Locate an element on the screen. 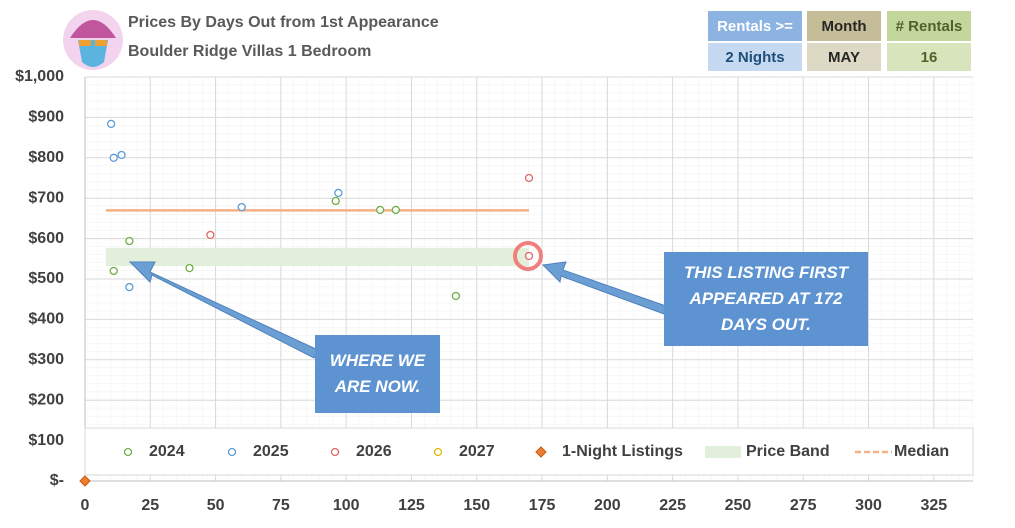 The width and height of the screenshot is (1015, 528). logo-face is located at coordinates (93, 53).